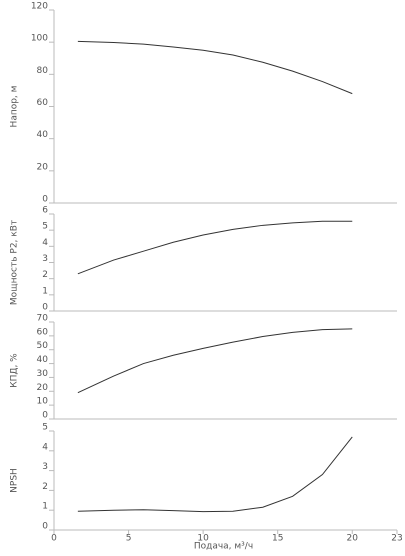 This screenshot has height=556, width=405. What do you see at coordinates (43, 374) in the screenshot?
I see `y-tick-label: 30` at bounding box center [43, 374].